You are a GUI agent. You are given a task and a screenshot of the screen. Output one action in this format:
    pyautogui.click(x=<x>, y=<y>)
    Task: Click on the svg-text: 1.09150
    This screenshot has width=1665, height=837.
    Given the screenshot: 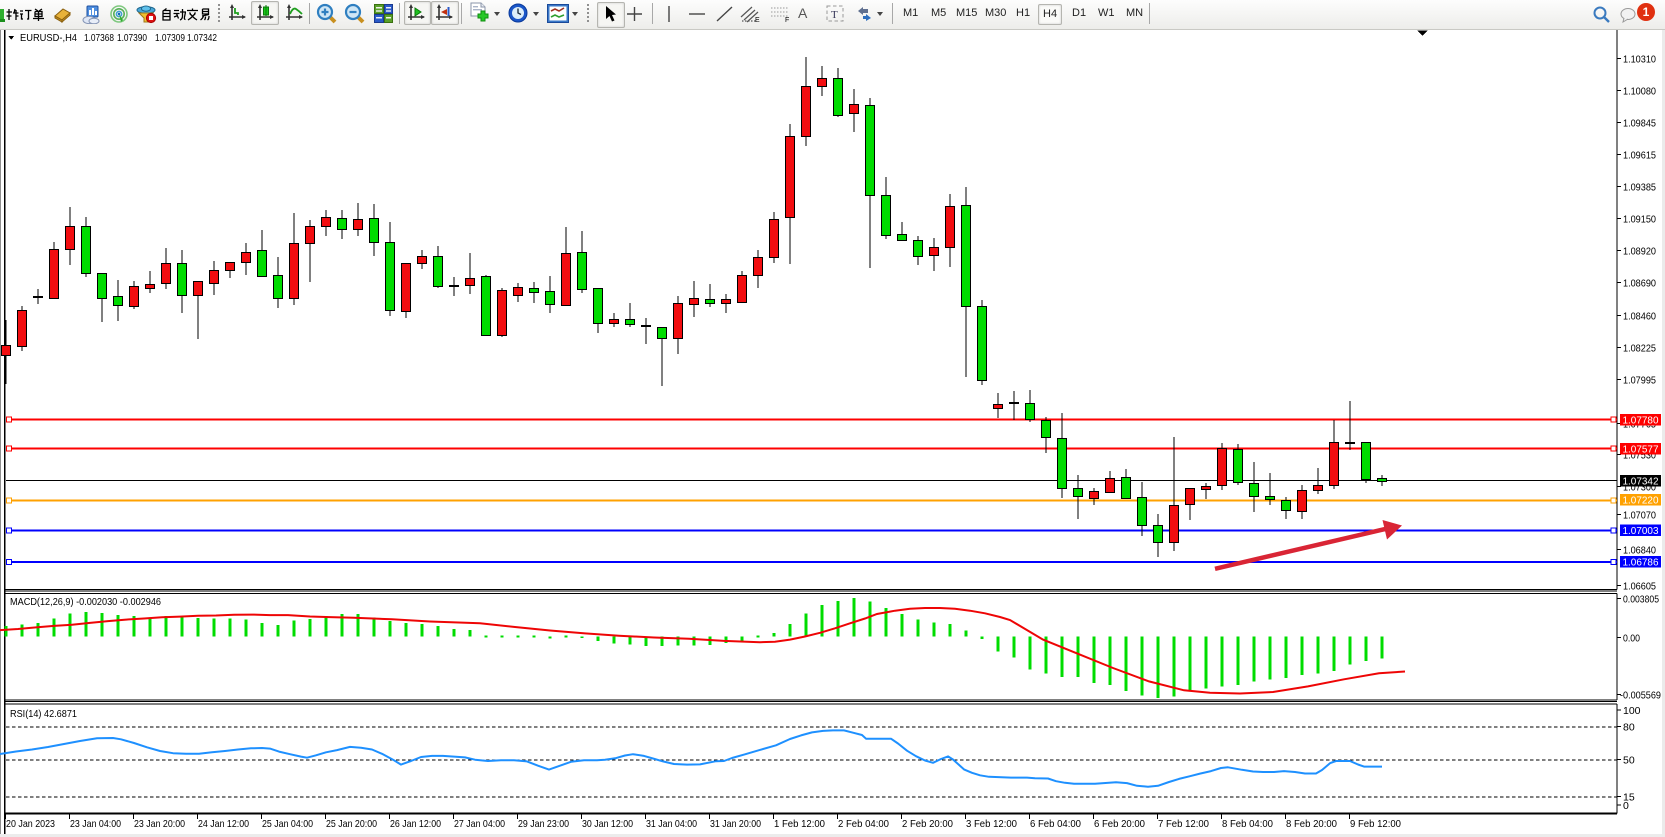 What is the action you would take?
    pyautogui.click(x=1639, y=220)
    